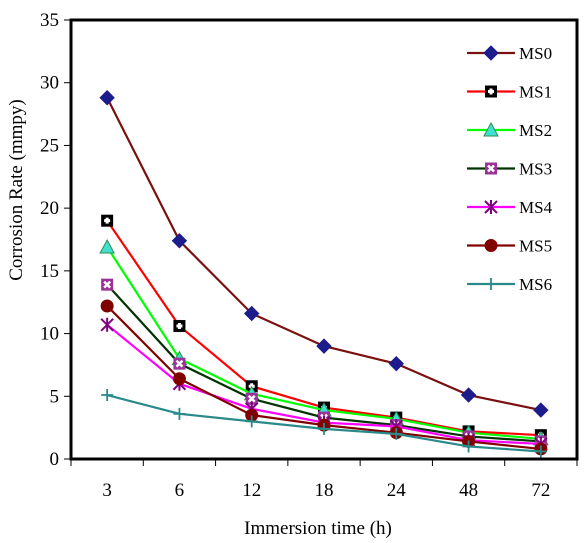 This screenshot has height=543, width=587. I want to click on x-tick-label: 12, so click(251, 490).